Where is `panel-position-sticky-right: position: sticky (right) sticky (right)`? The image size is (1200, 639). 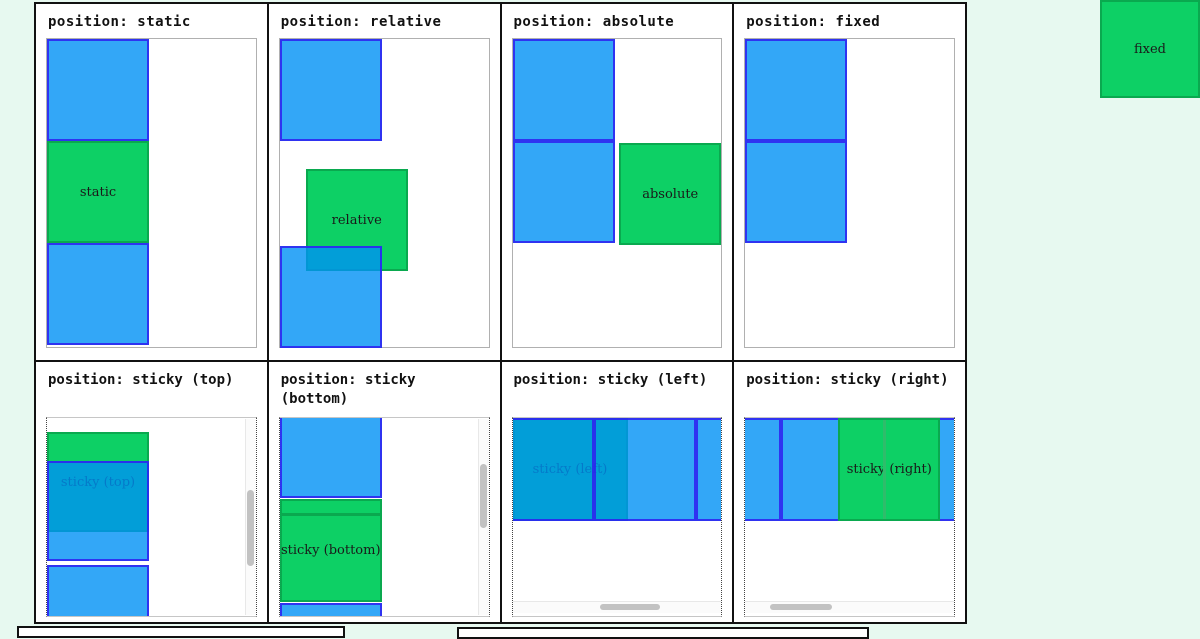
panel-position-sticky-right: position: sticky (right) sticky (right) is located at coordinates (849, 492).